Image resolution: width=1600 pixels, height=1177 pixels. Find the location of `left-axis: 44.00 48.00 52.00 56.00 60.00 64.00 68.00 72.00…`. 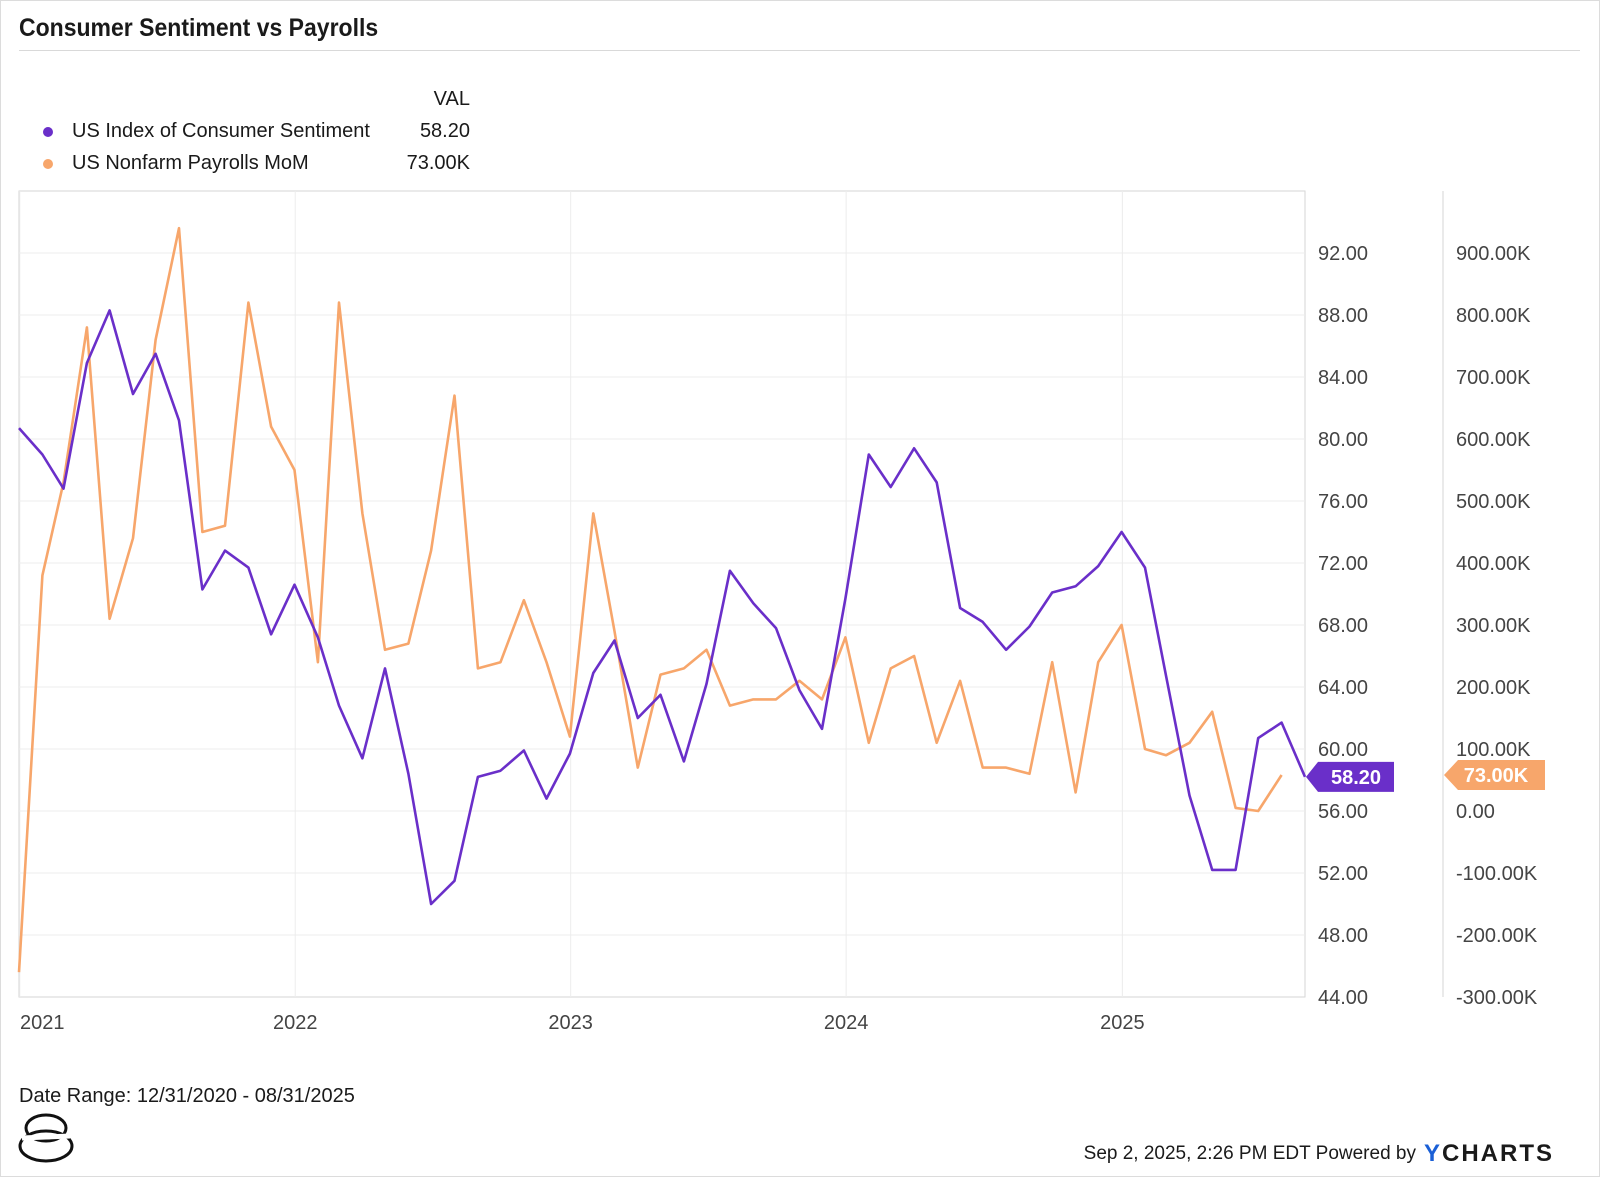

left-axis: 44.00 48.00 52.00 56.00 60.00 64.00 68.00 72.00… is located at coordinates (1343, 626).